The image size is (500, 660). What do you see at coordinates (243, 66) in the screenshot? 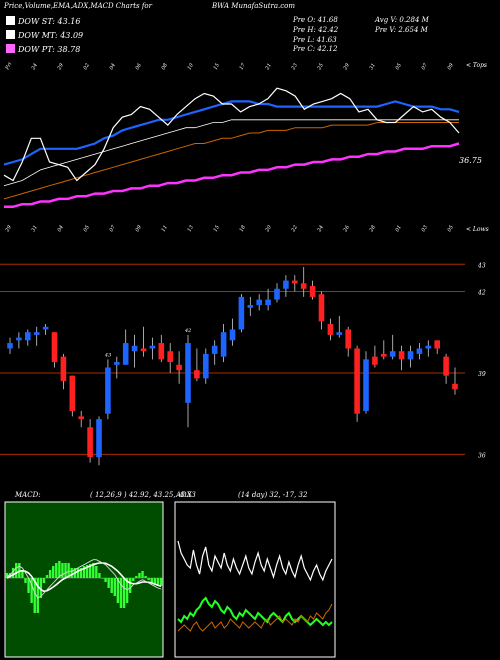
I see `ema-top-date-label: 17` at bounding box center [243, 66].